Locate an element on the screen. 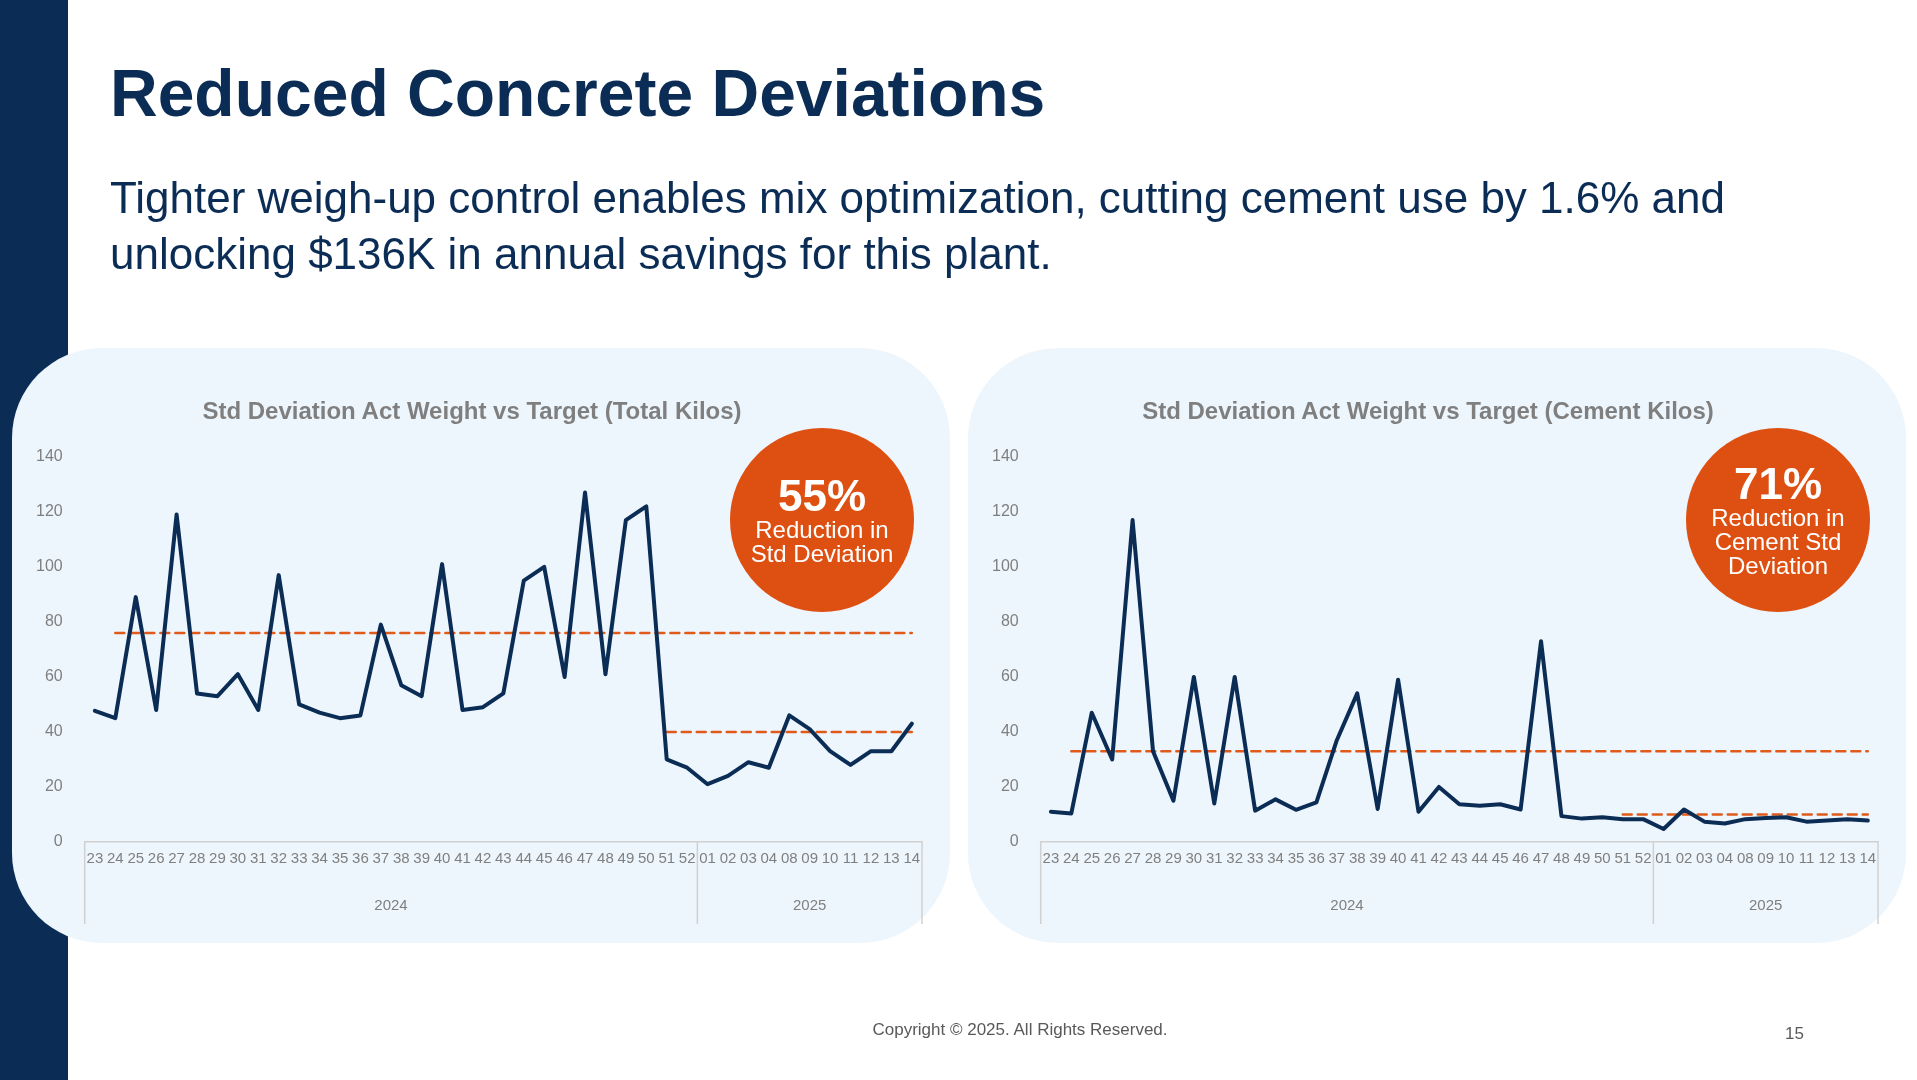  x-tick-label: 46 is located at coordinates (564, 858).